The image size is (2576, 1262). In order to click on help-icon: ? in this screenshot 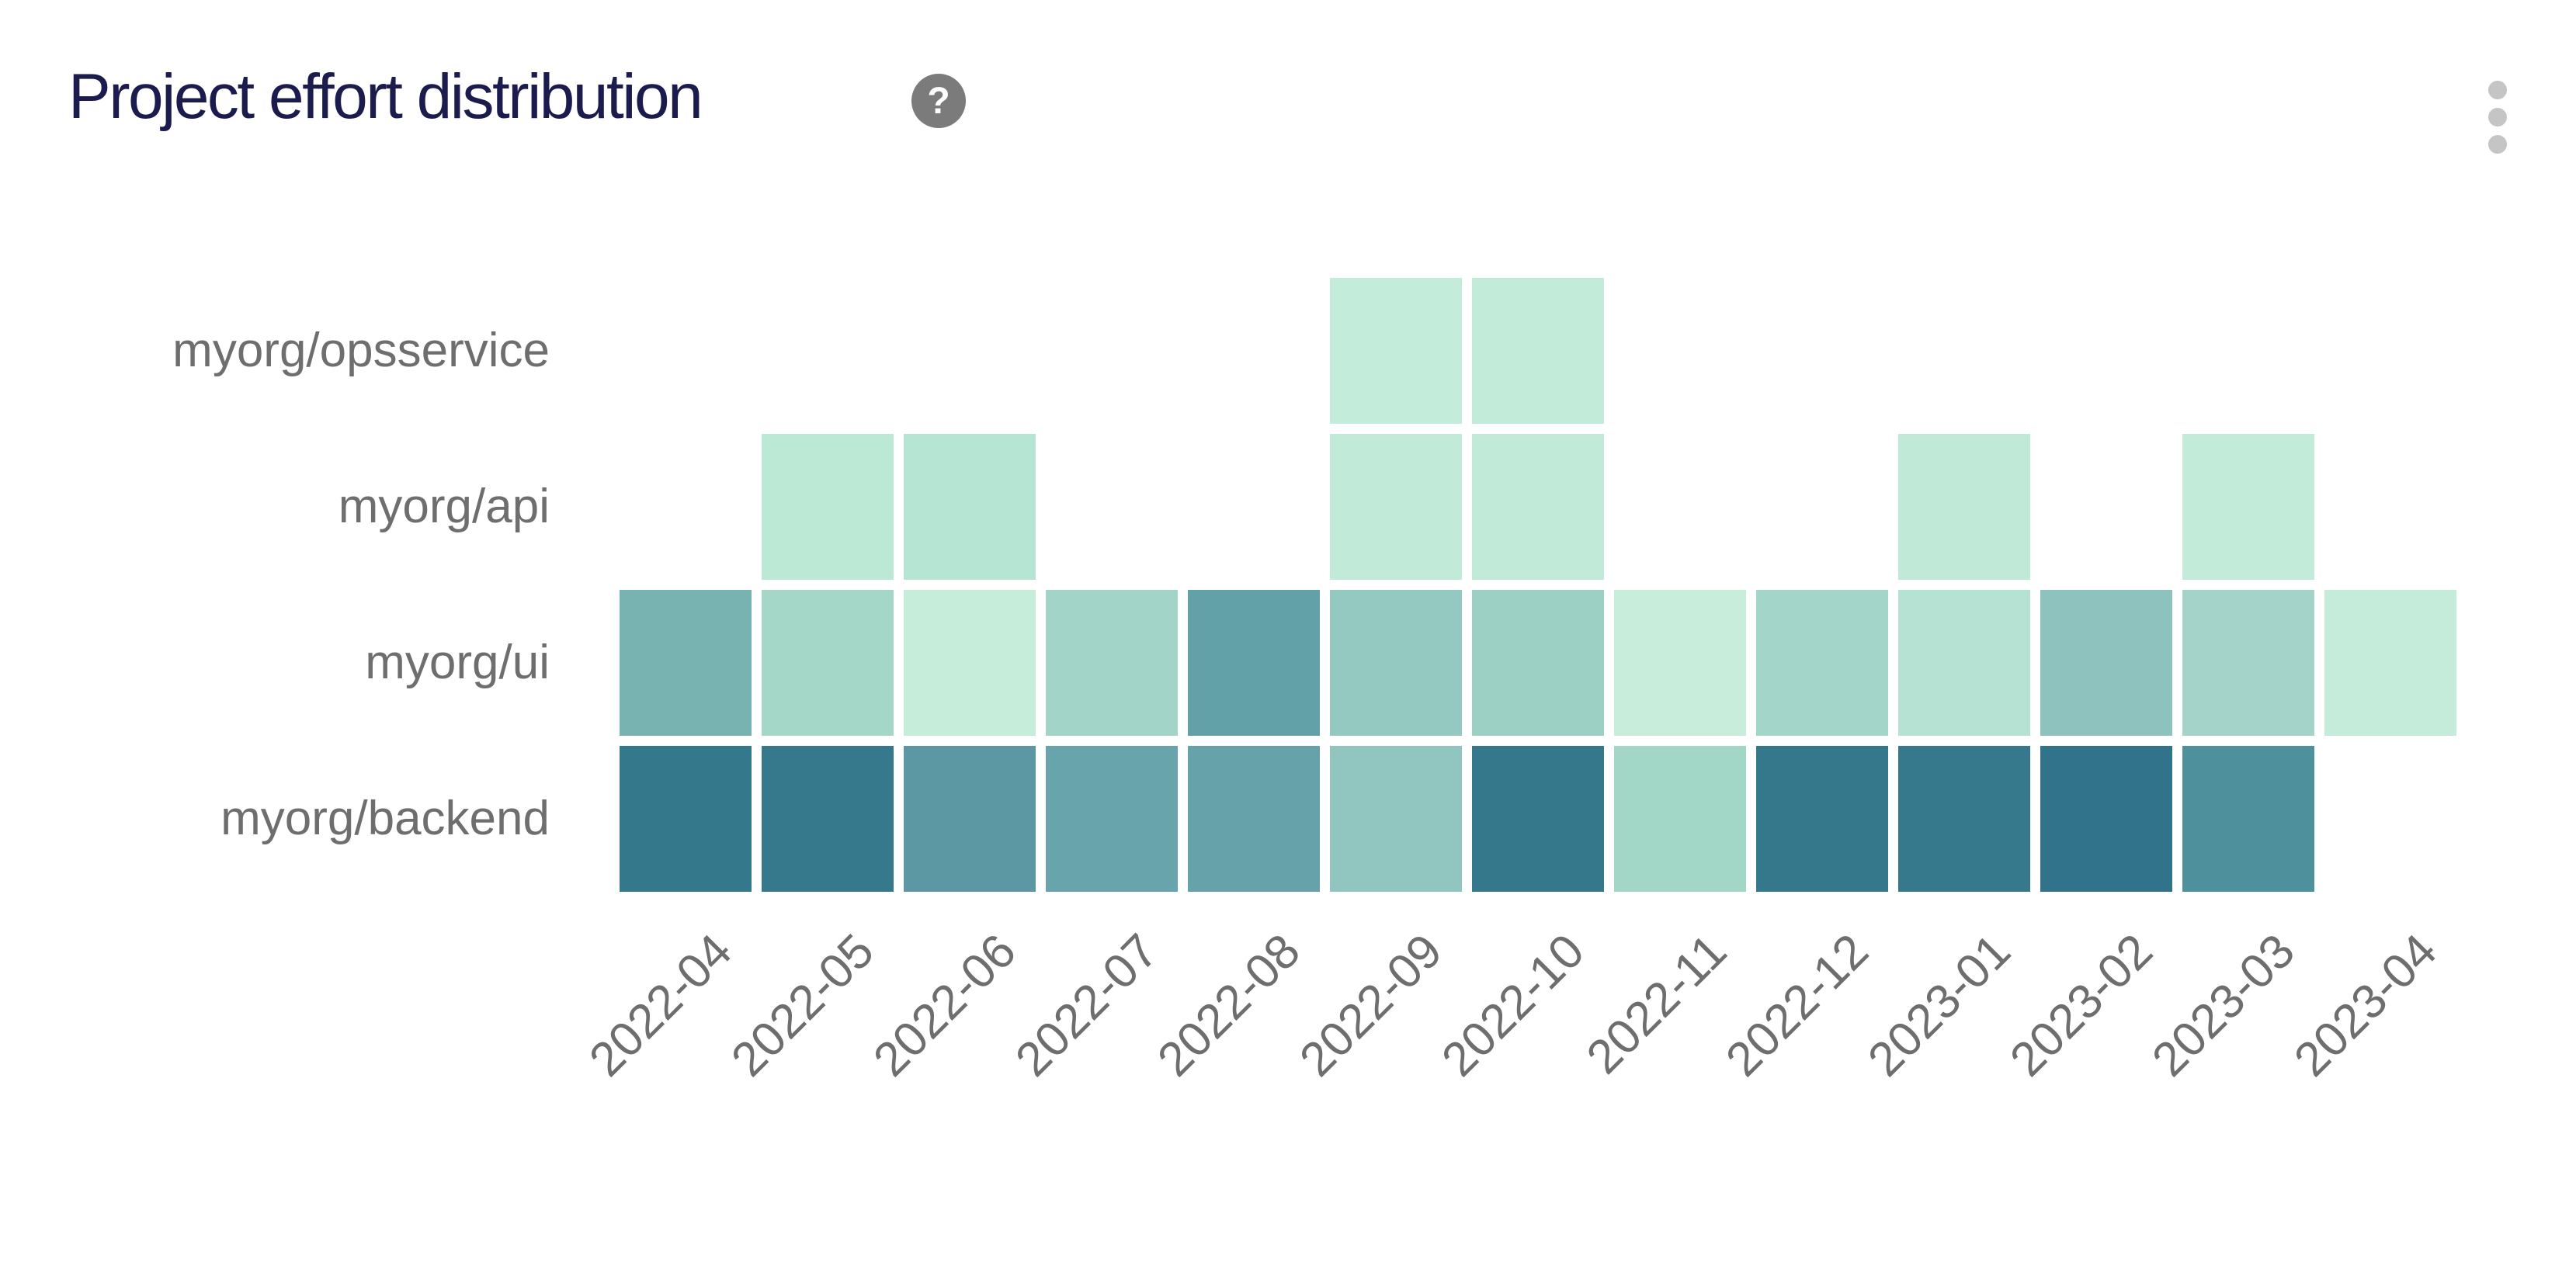, I will do `click(939, 101)`.